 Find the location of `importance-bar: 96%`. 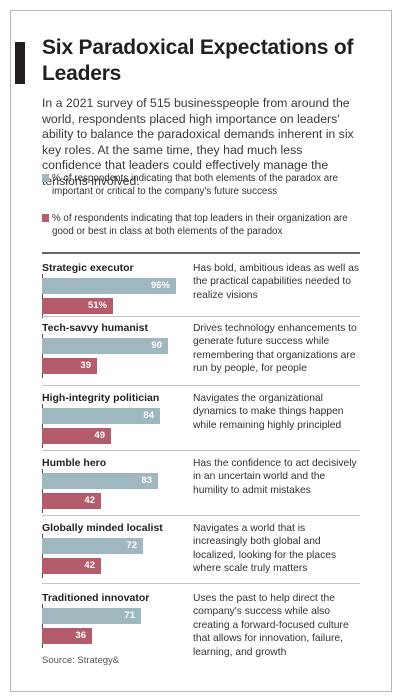

importance-bar: 96% is located at coordinates (109, 286).